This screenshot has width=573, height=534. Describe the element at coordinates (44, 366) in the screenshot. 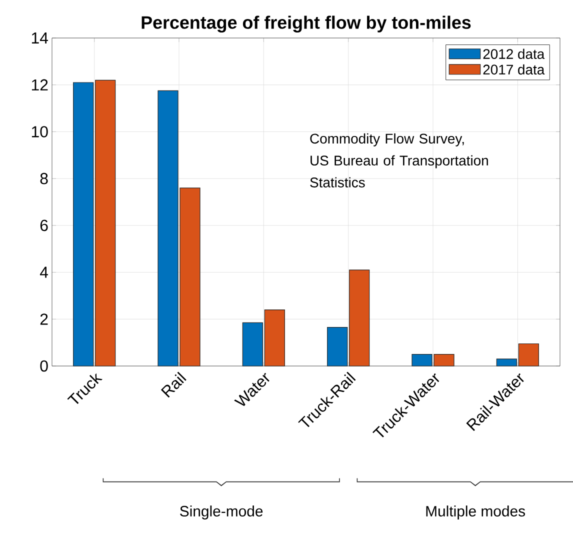

I see `y-tick-label: 0` at that location.